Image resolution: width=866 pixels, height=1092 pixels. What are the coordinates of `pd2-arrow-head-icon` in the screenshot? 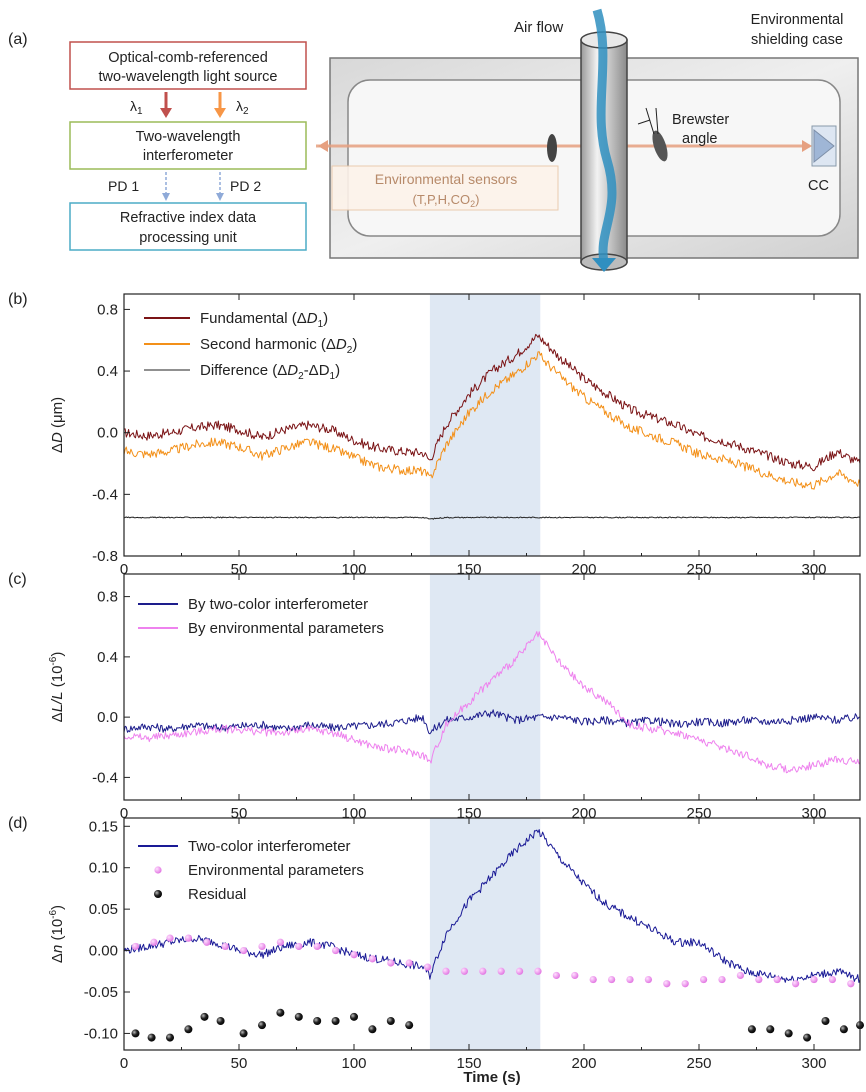 It's located at (220, 197).